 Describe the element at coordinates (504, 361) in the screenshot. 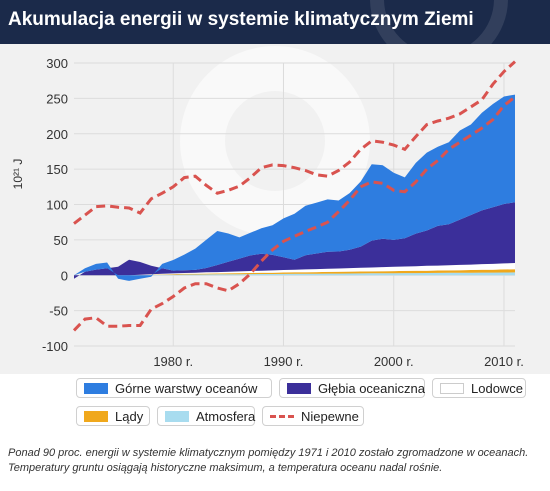

I see `x-tick-label: 2010 r.` at that location.